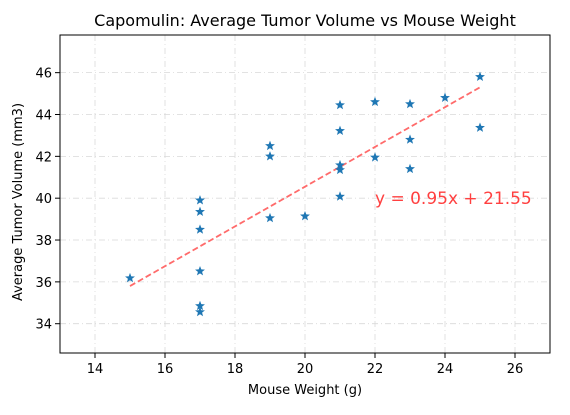 This screenshot has height=415, width=570. Describe the element at coordinates (95, 369) in the screenshot. I see `x-tick-label: 14` at that location.